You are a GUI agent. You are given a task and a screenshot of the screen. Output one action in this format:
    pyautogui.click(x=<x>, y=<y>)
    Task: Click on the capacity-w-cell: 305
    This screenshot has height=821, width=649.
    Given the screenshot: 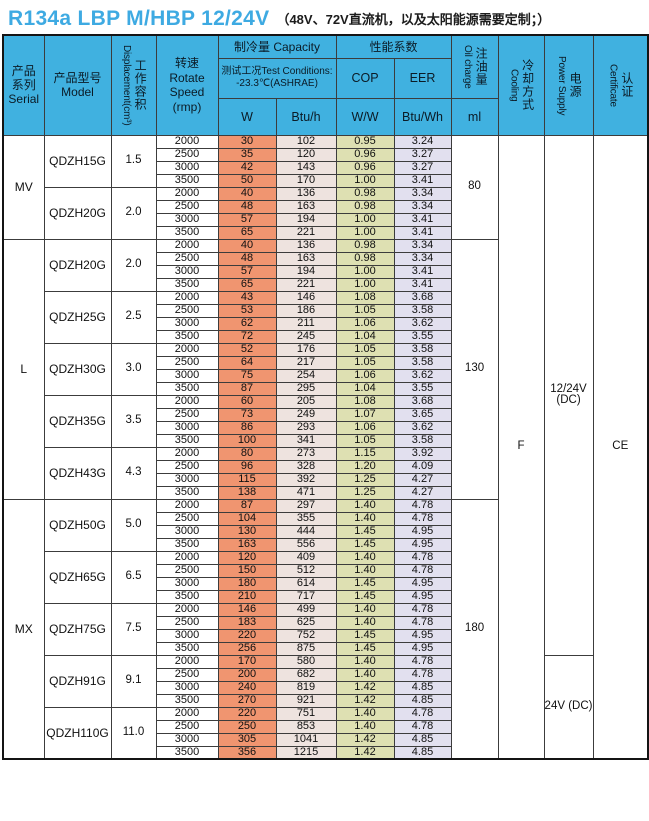 What is the action you would take?
    pyautogui.click(x=247, y=739)
    